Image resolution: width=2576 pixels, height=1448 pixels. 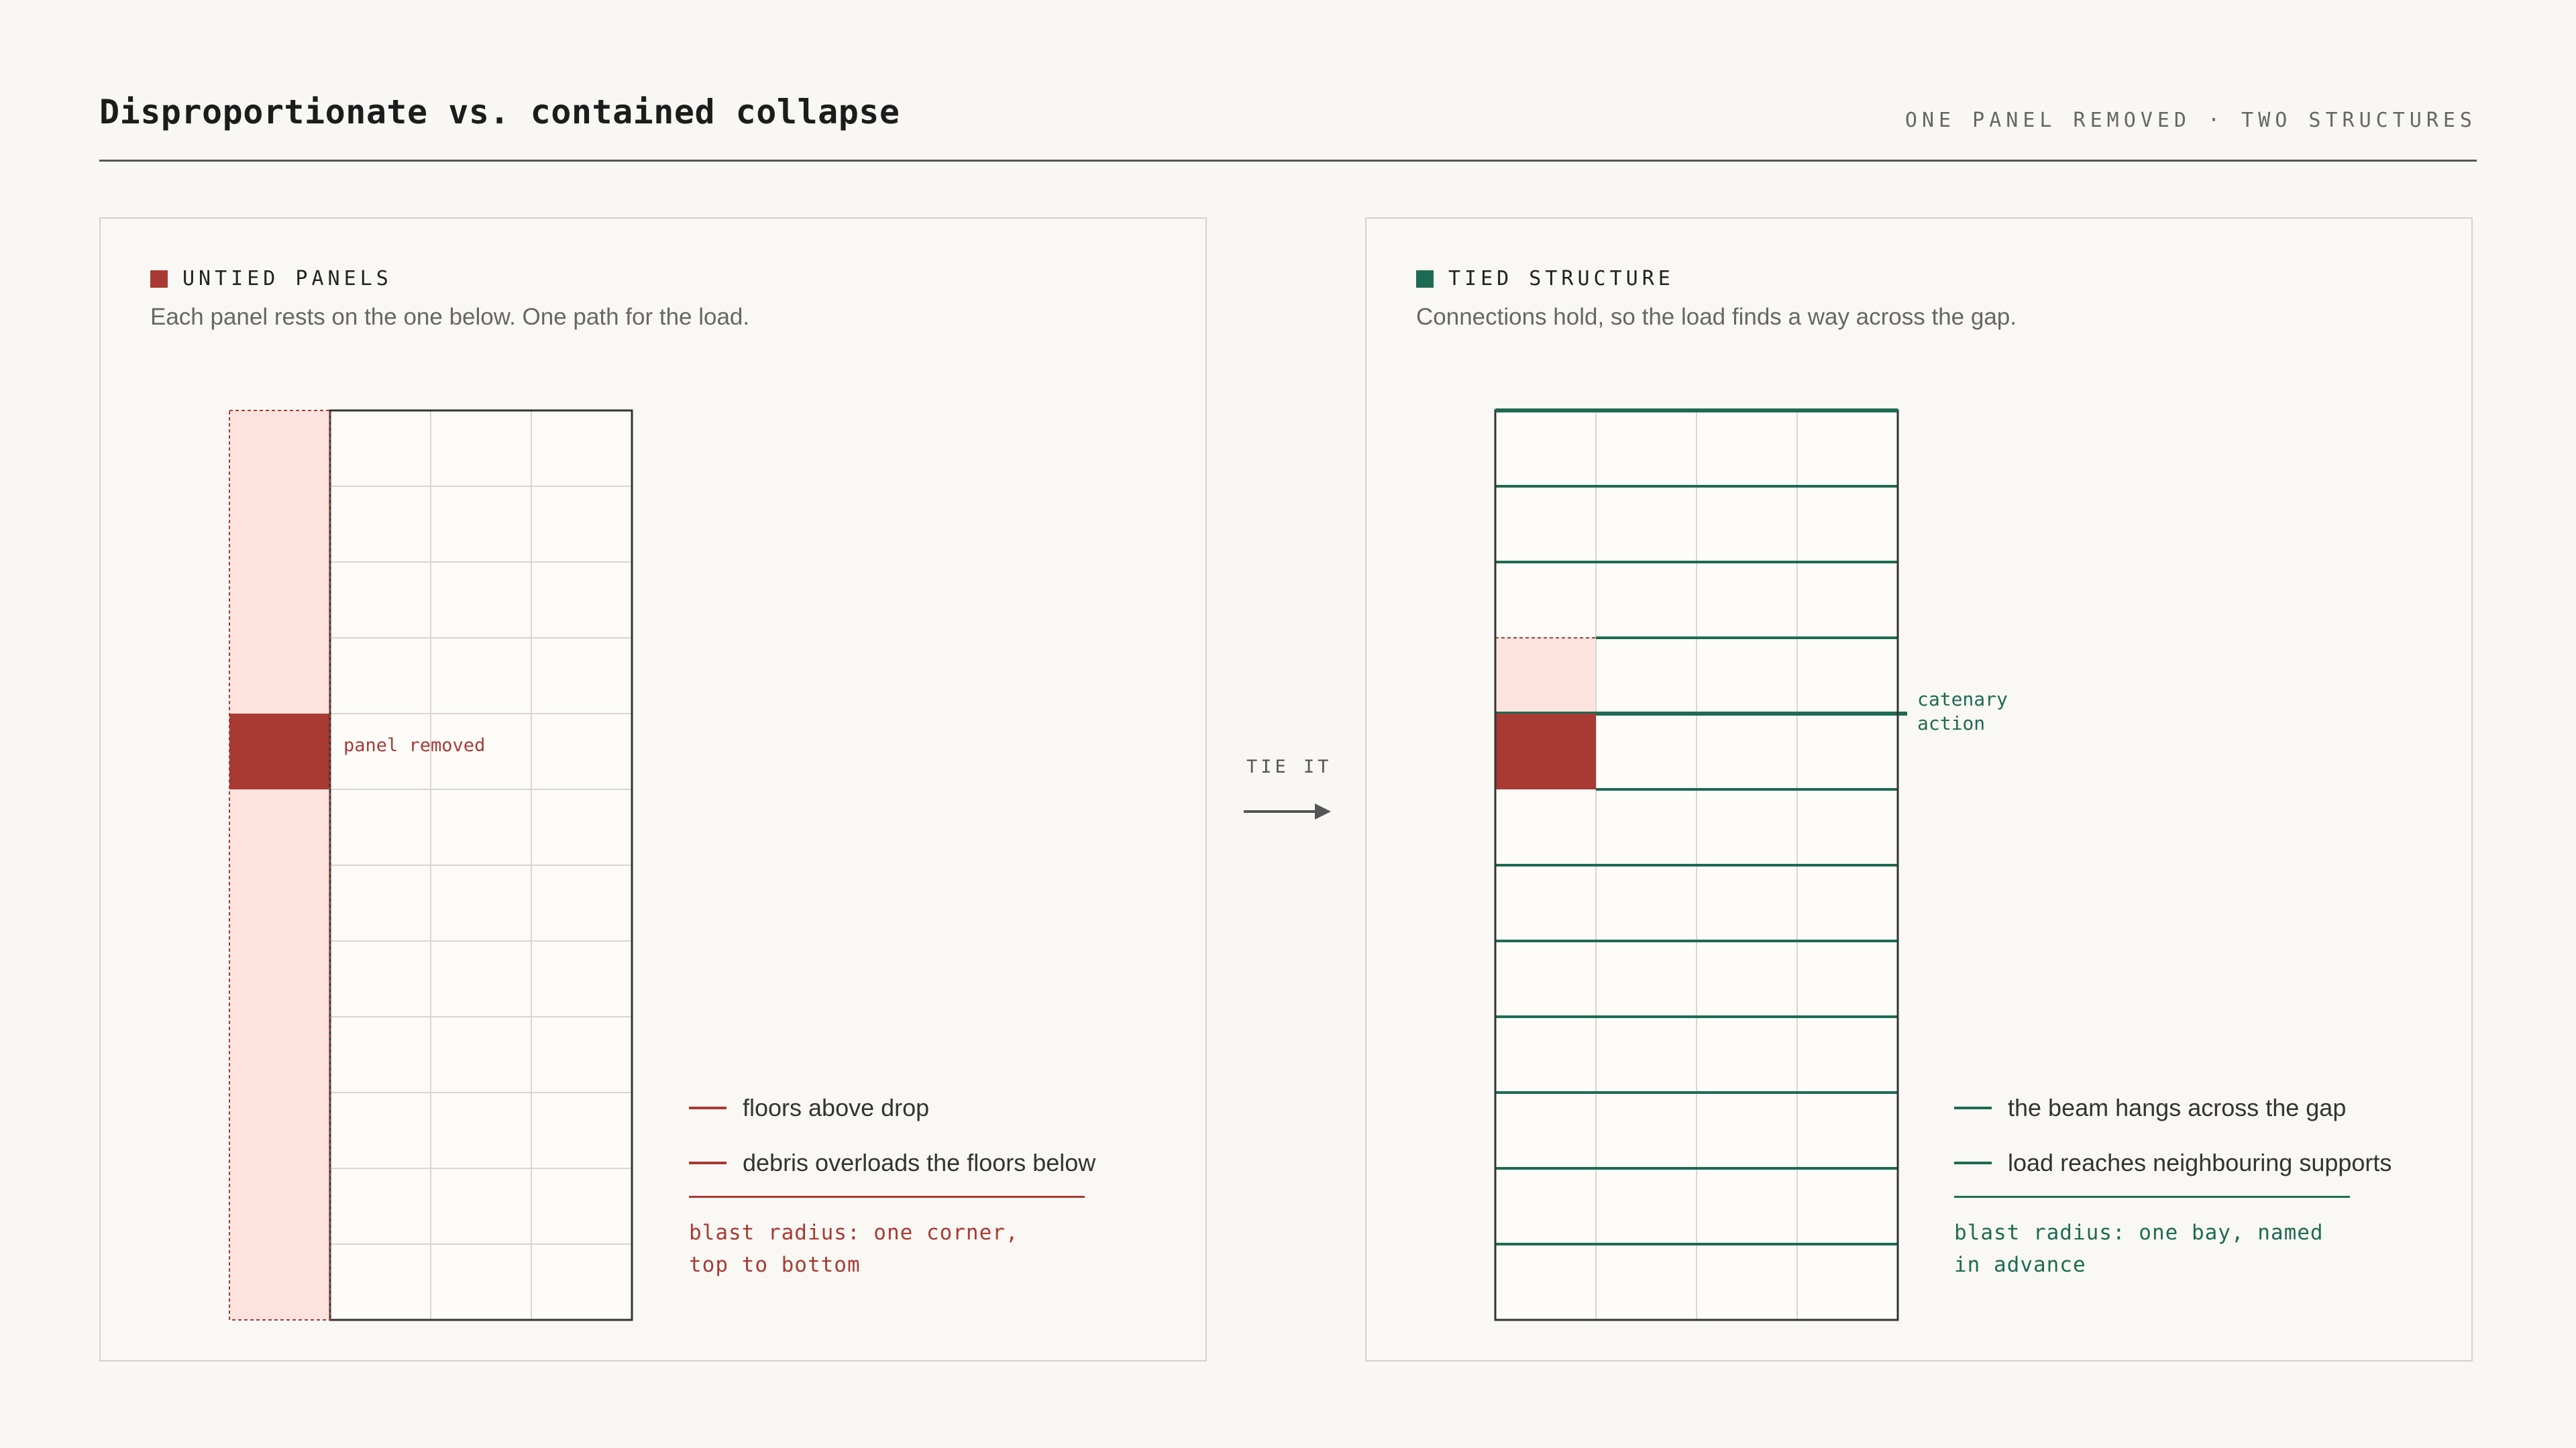 I want to click on legend-item-beam-hangs: the beam hangs across the gap, so click(x=2173, y=1107).